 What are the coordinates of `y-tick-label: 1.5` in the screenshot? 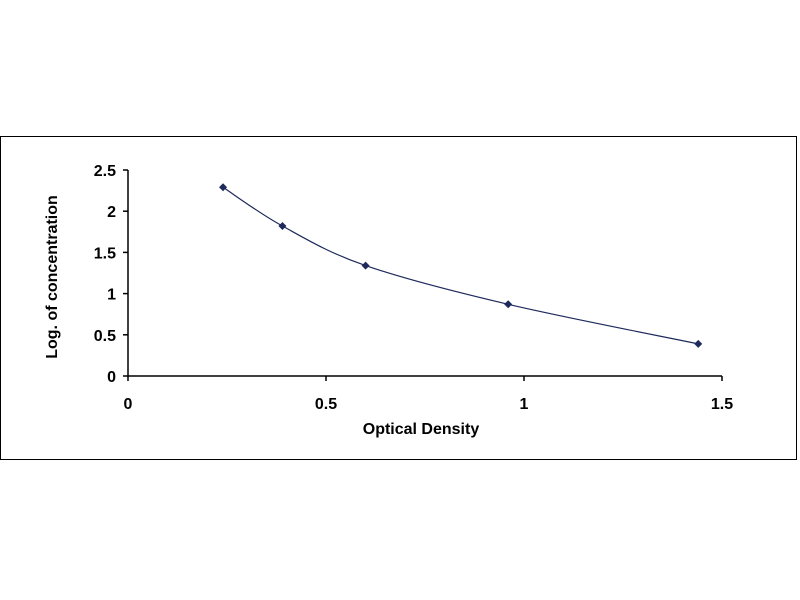 It's located at (105, 253).